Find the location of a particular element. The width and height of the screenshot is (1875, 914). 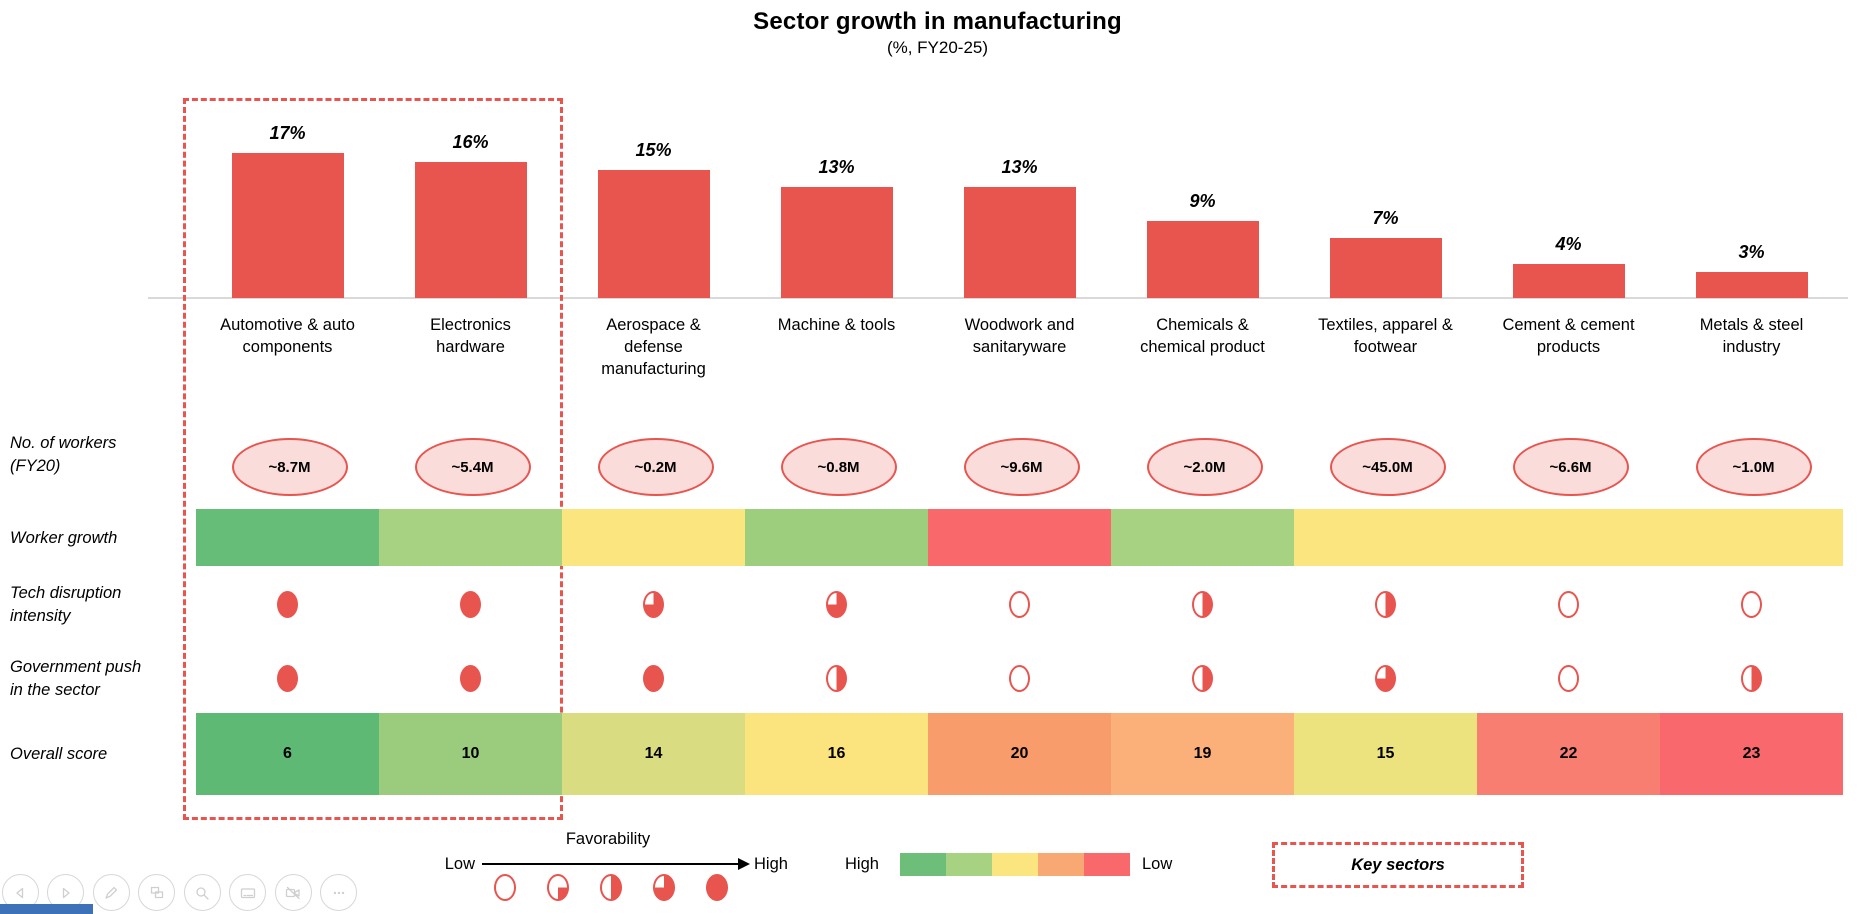

camera-off-icon is located at coordinates (292, 892).